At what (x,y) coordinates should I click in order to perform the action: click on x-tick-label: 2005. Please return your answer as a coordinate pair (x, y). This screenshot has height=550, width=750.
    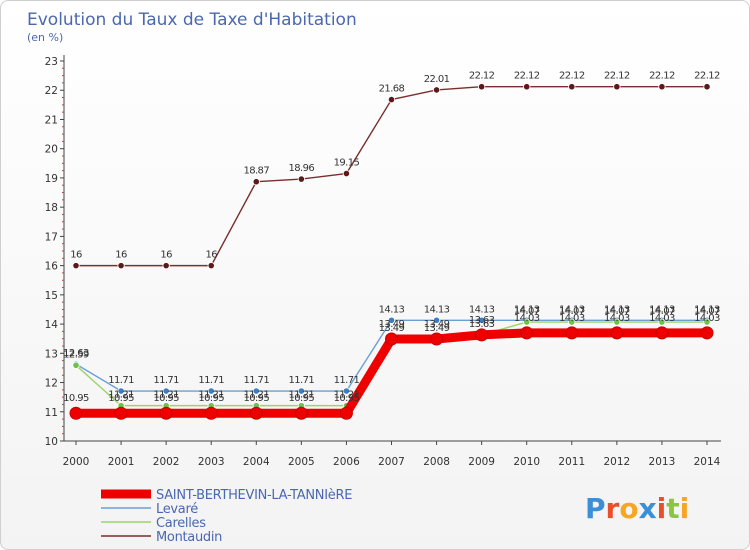
    Looking at the image, I should click on (301, 462).